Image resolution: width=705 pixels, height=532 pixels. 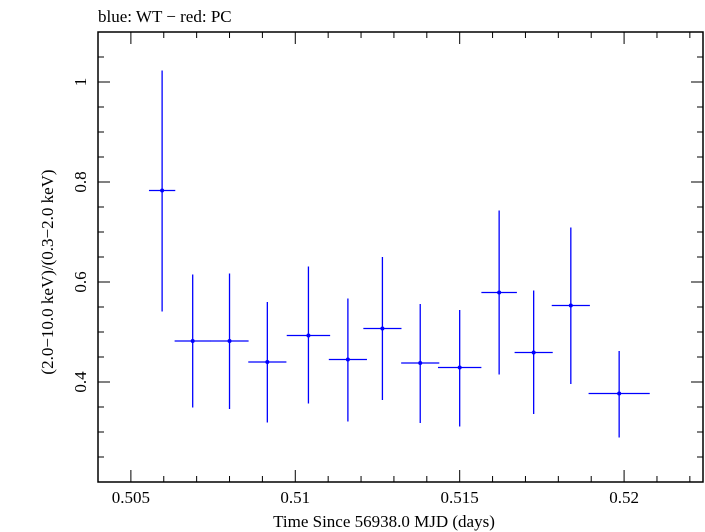 What do you see at coordinates (131, 497) in the screenshot?
I see `x-tick-label: 0.505` at bounding box center [131, 497].